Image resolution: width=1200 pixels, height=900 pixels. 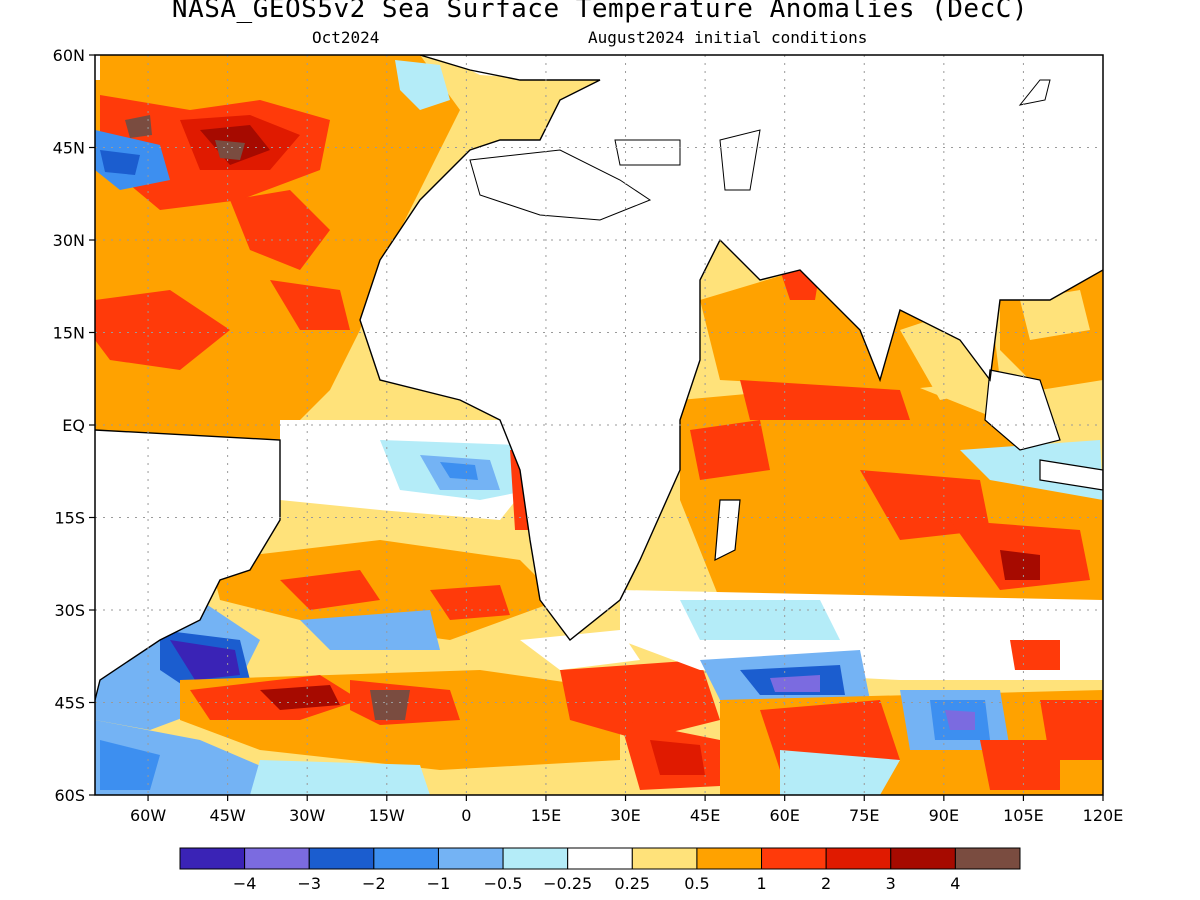 What do you see at coordinates (632, 883) in the screenshot?
I see `colorbar-label: 0.25` at bounding box center [632, 883].